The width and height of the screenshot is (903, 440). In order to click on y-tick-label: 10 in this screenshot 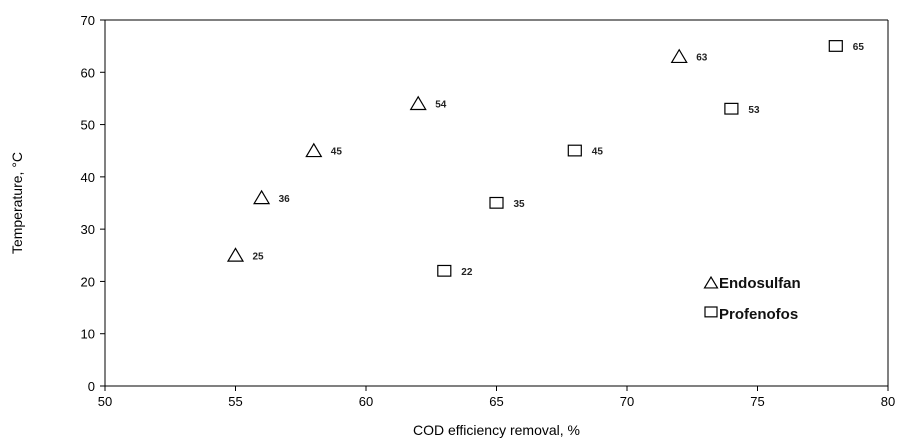, I will do `click(88, 334)`.